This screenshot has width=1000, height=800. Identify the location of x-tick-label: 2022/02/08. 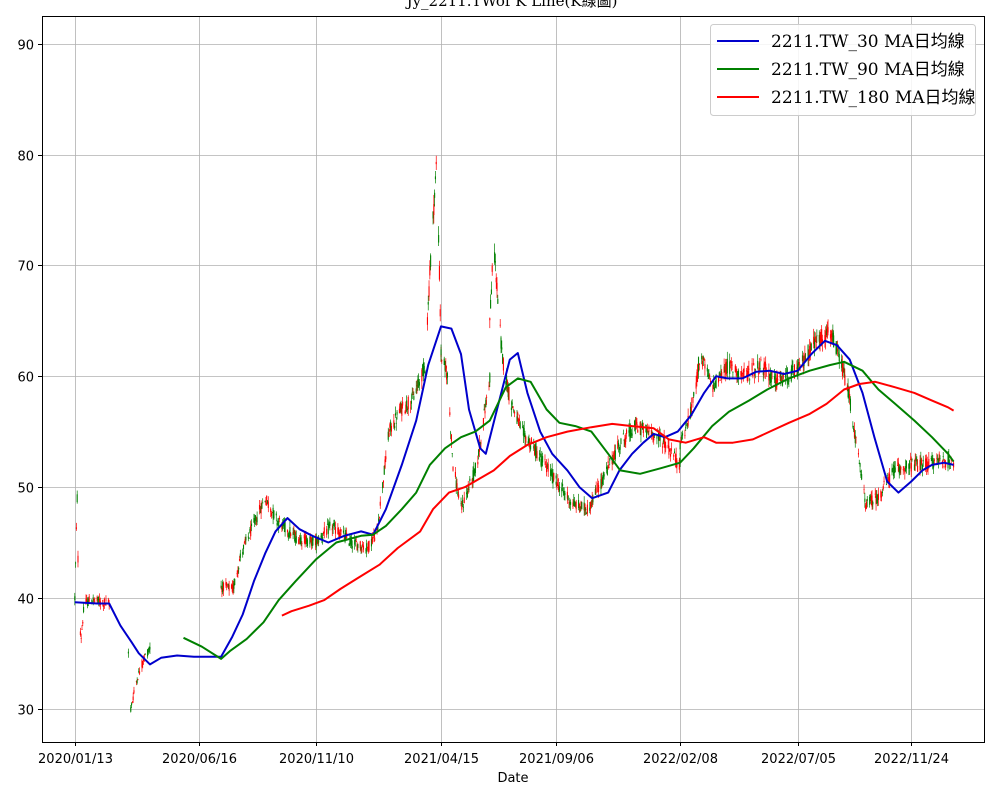
(680, 759).